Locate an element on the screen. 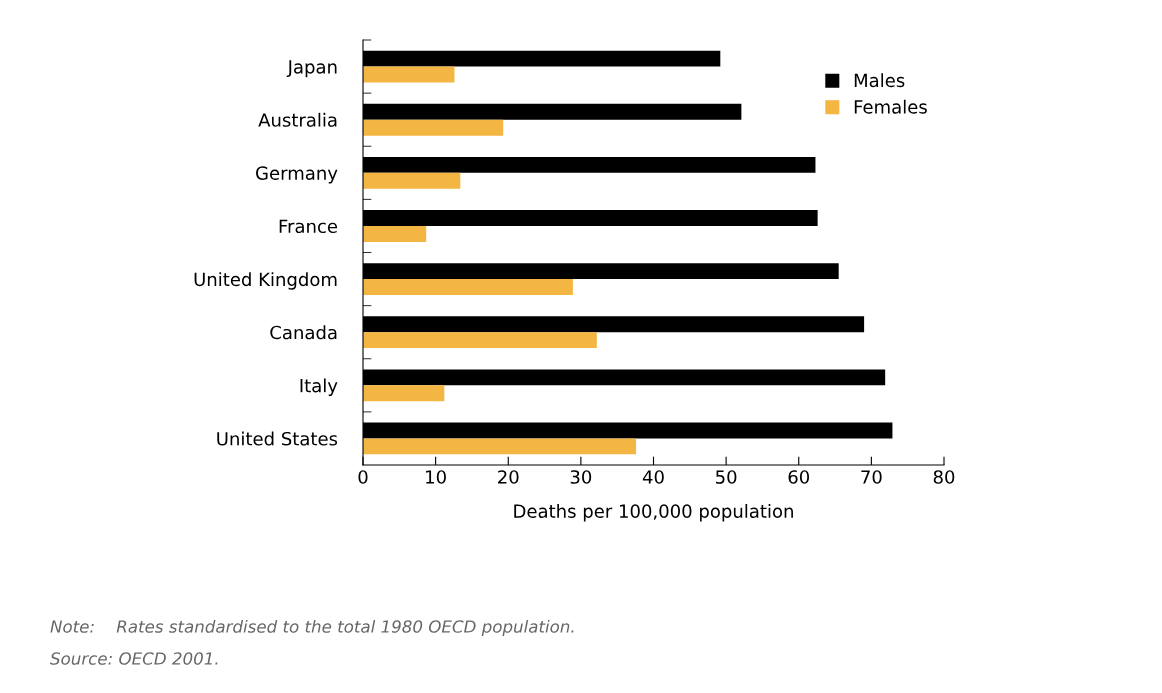 This screenshot has height=693, width=1162. y-tick-label: France is located at coordinates (308, 226).